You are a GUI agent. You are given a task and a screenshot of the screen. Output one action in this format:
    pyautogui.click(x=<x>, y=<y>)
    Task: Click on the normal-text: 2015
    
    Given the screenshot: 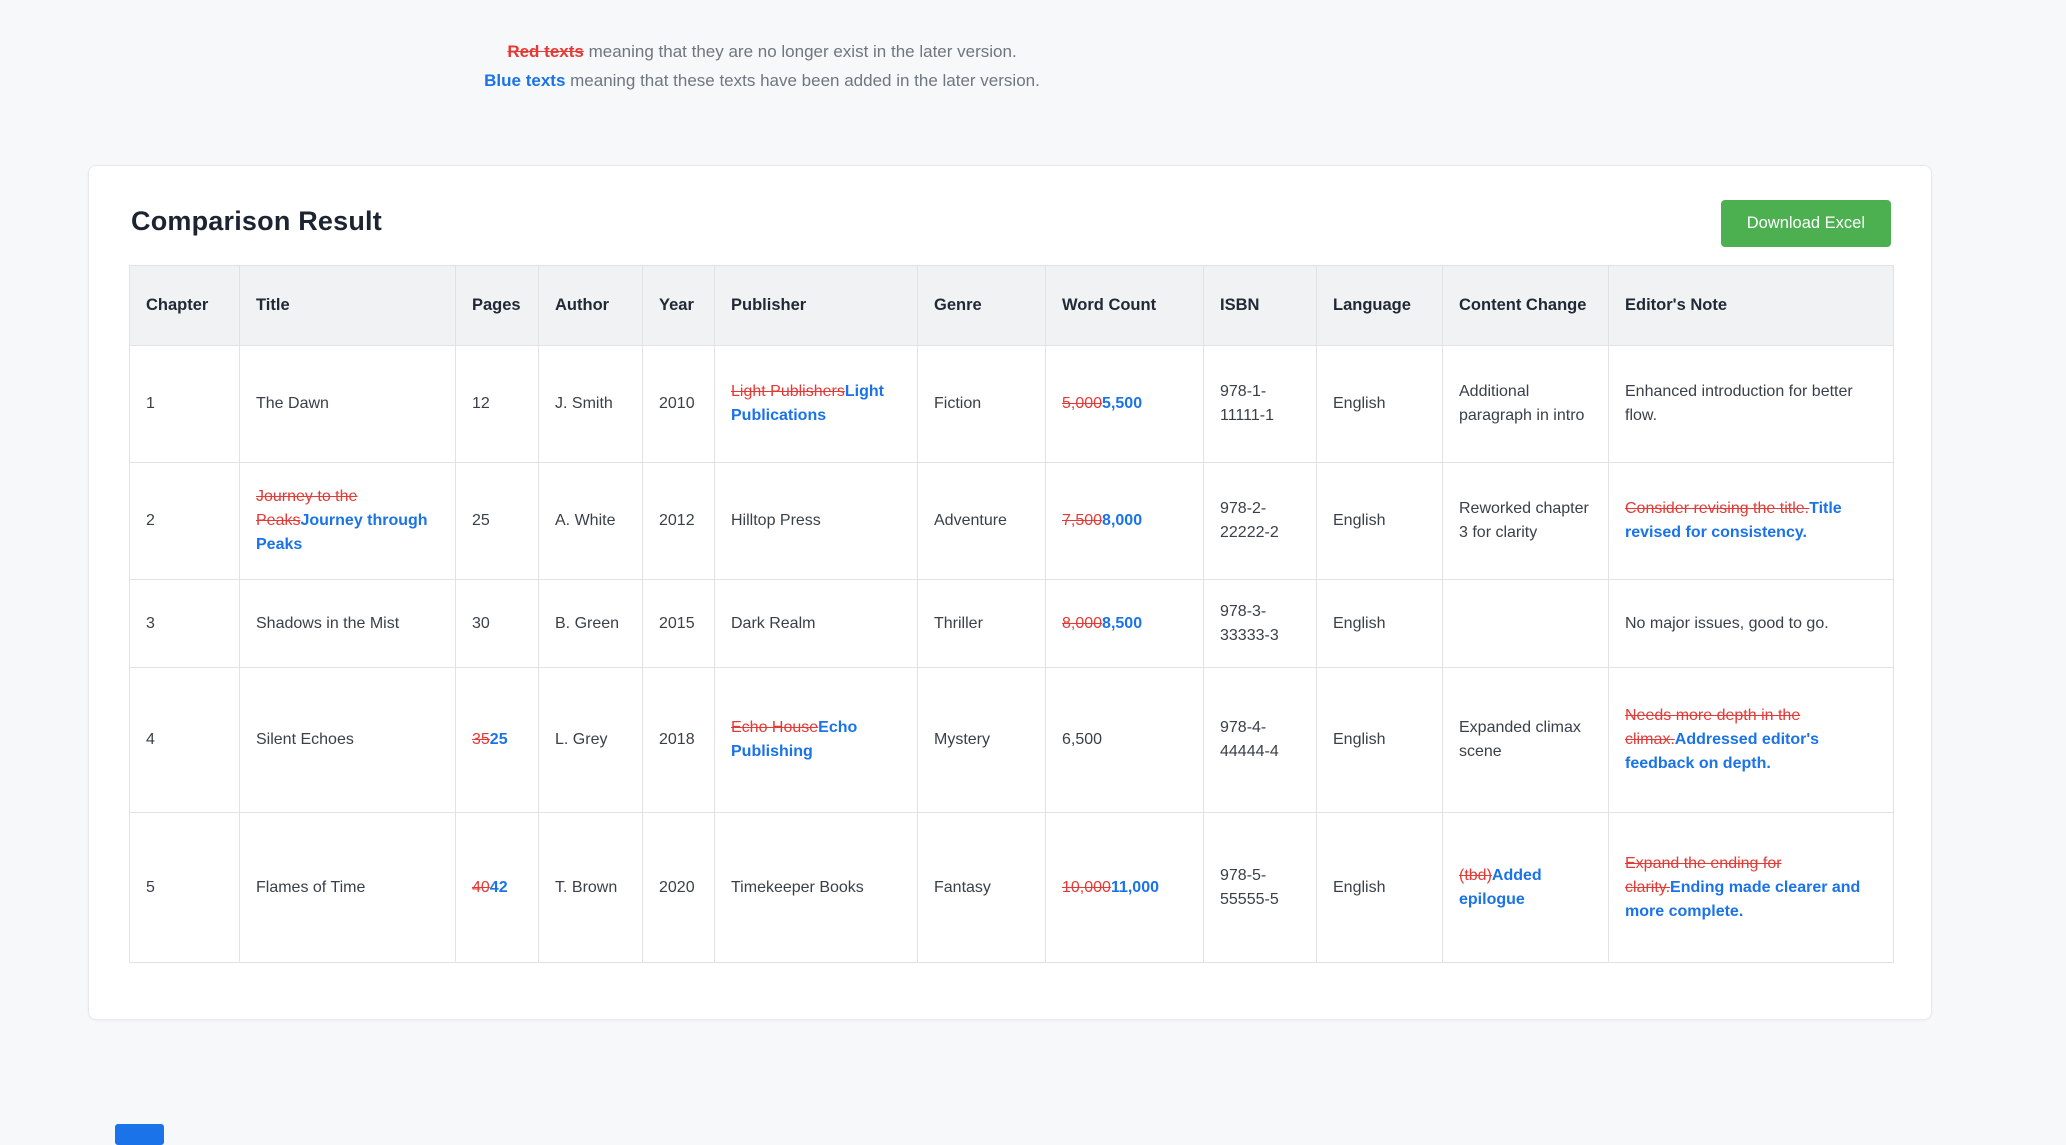 What is the action you would take?
    pyautogui.click(x=677, y=623)
    